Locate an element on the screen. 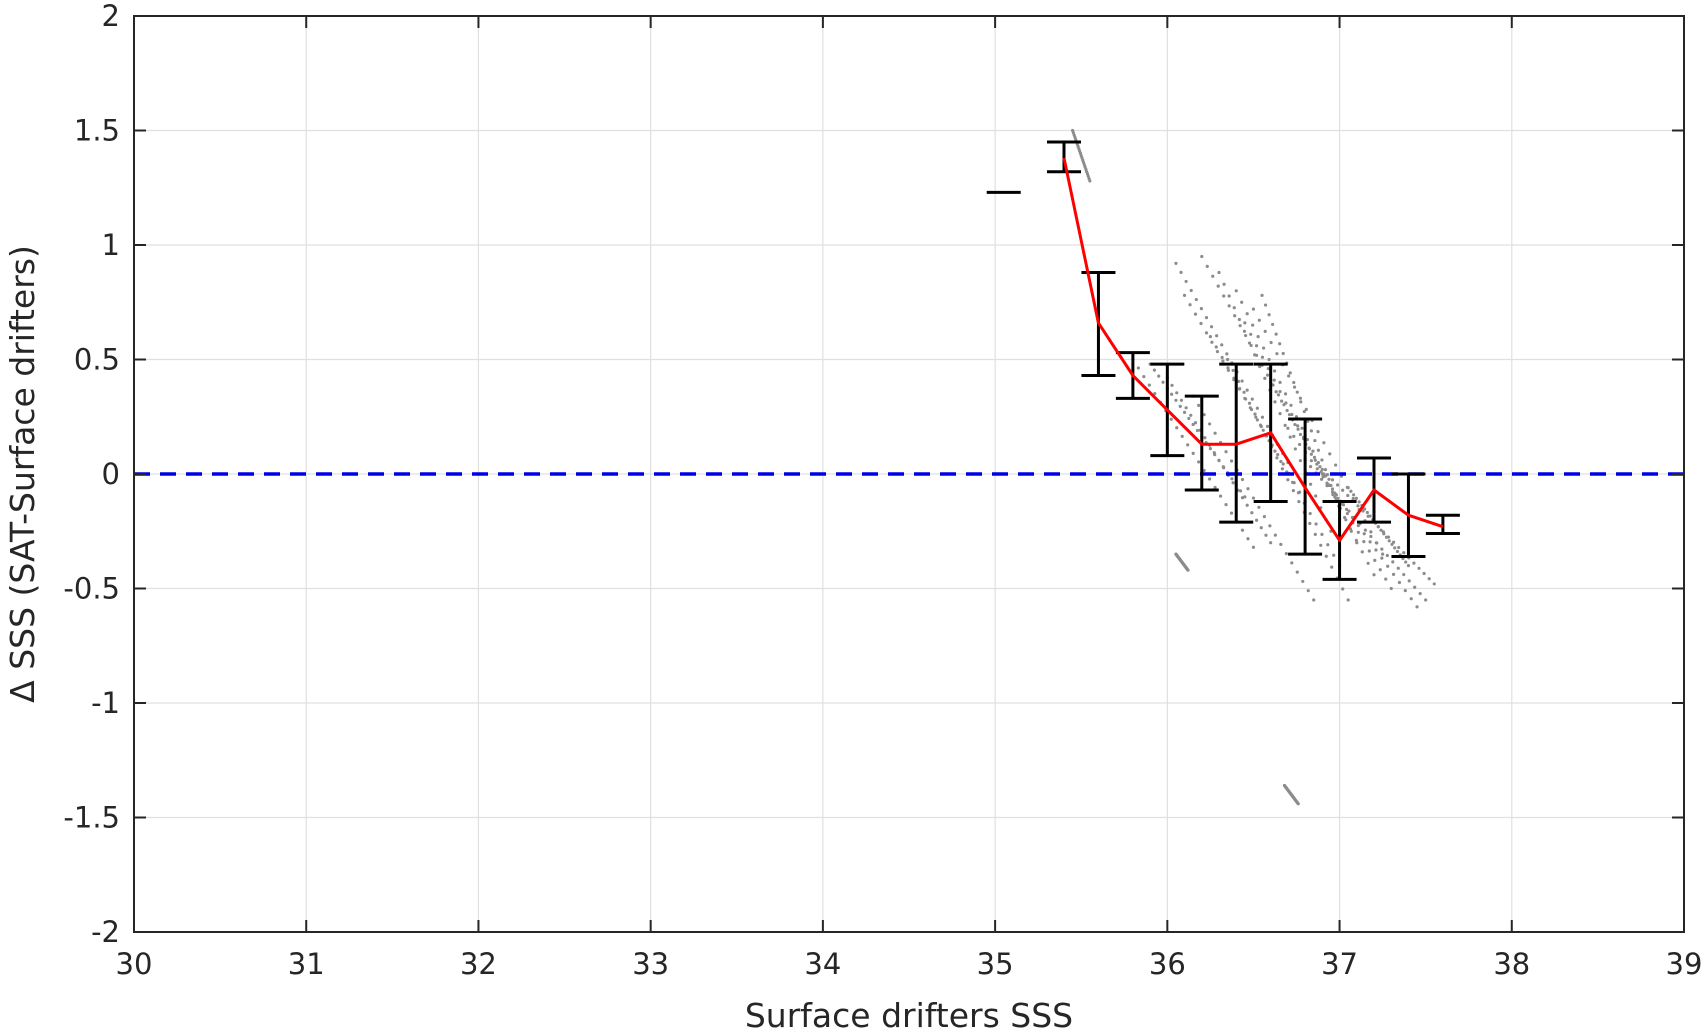  y-tick-label: 1.5 is located at coordinates (97, 131).